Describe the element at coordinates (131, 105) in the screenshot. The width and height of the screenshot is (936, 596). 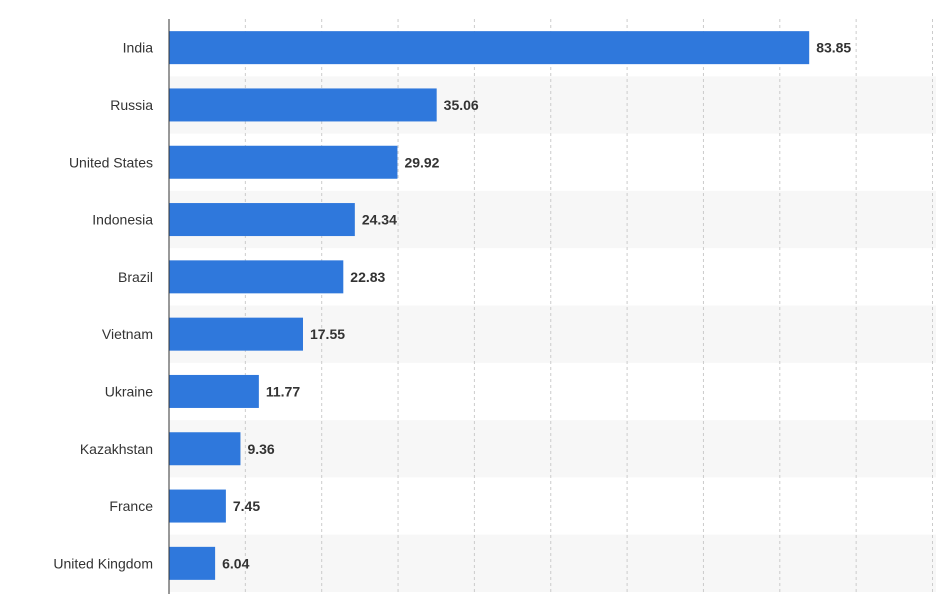
I see `category-label: Russia` at that location.